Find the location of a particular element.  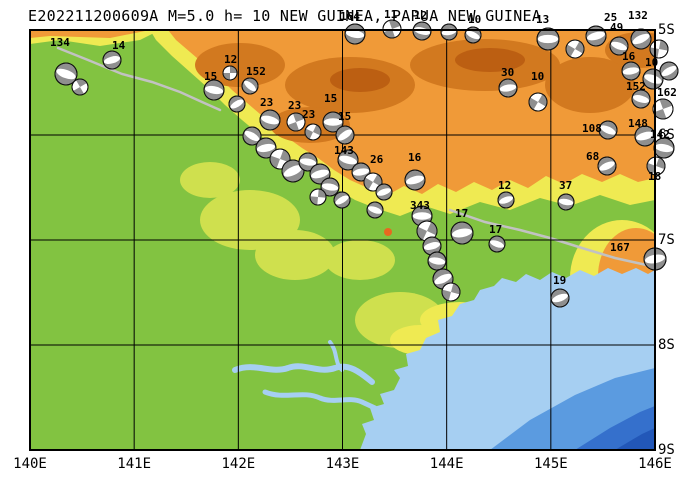

focal-mechanism-count: 49 is located at coordinates (616, 27).